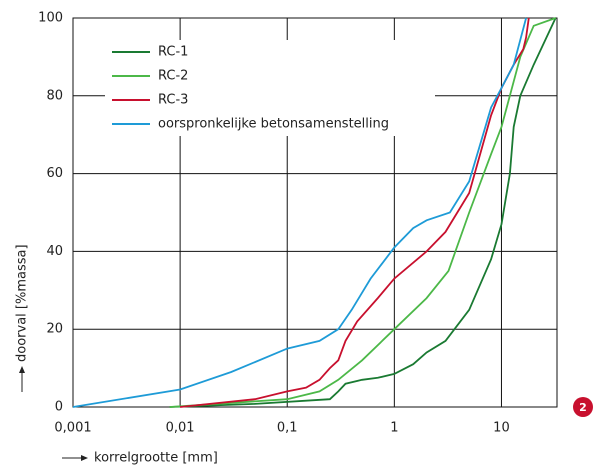  Describe the element at coordinates (501, 428) in the screenshot. I see `x-tick-label: 10` at that location.